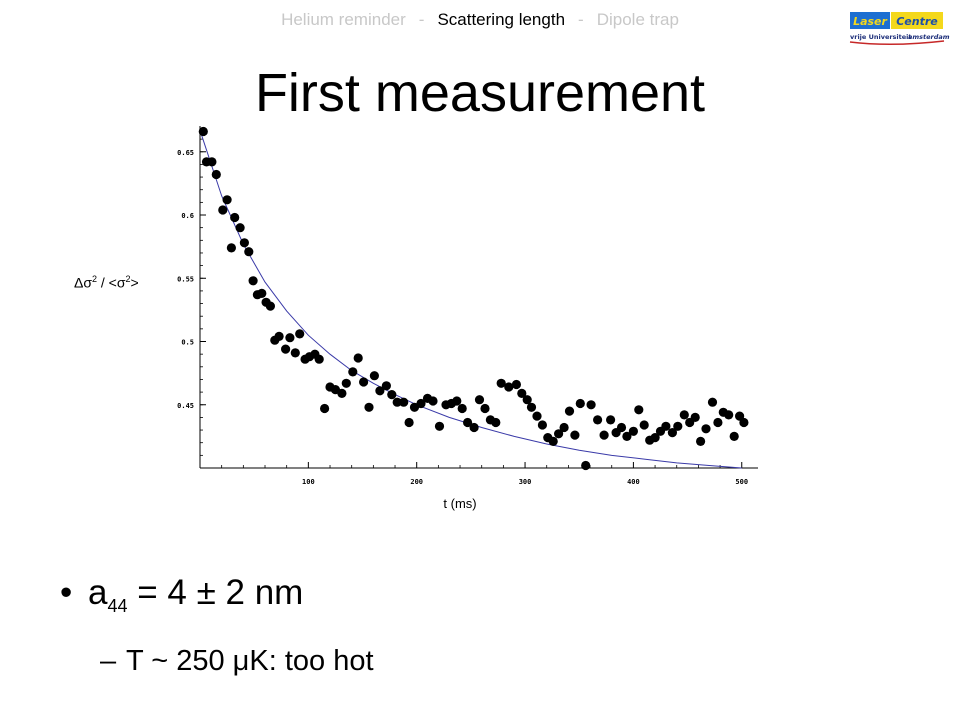  What do you see at coordinates (501, 19) in the screenshot?
I see `nav-scattering-length: Scattering length` at bounding box center [501, 19].